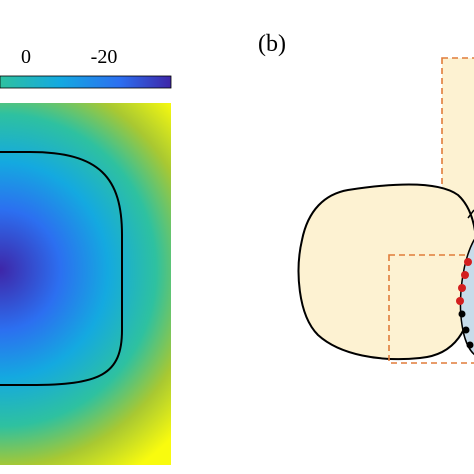  Describe the element at coordinates (431, 309) in the screenshot. I see `dashed-box-bottom` at that location.